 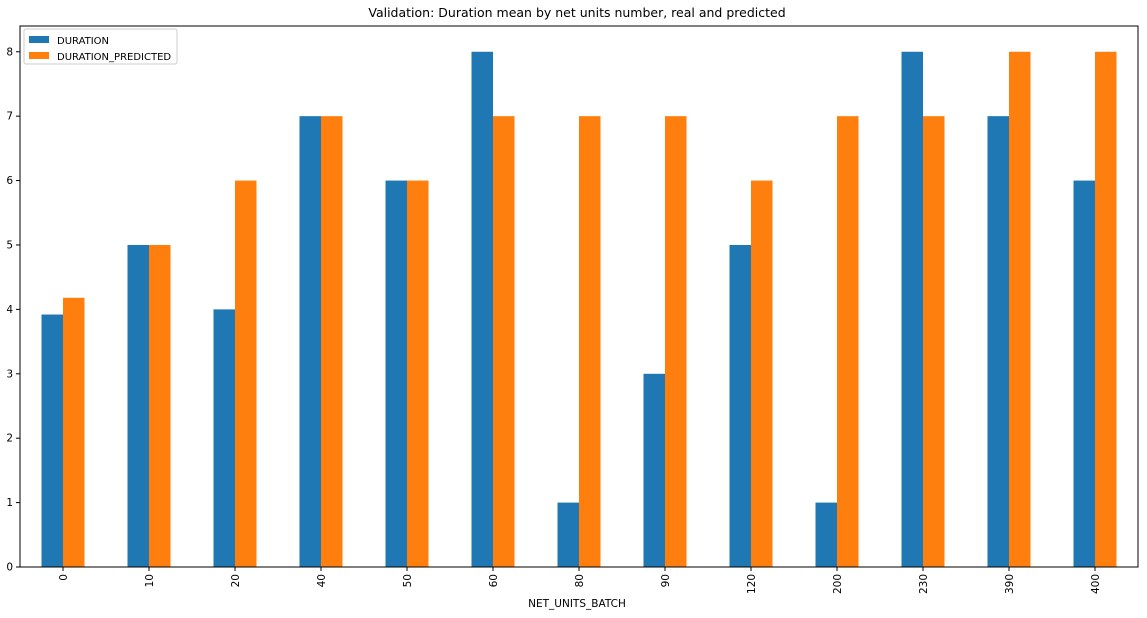 I want to click on y-tick-label: 5, so click(x=9, y=245).